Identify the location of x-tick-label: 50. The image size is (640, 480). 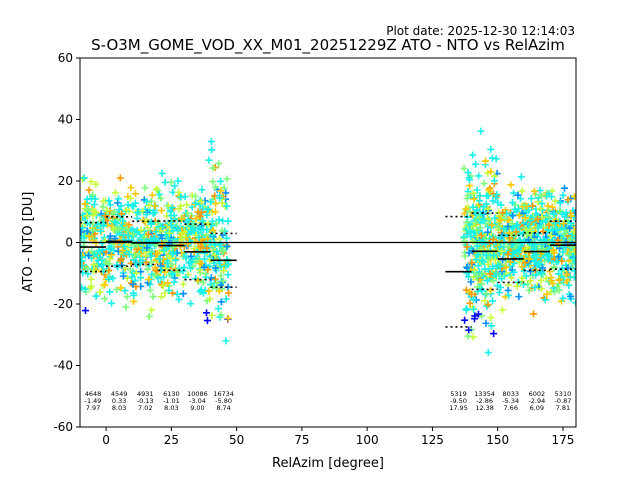
(236, 440).